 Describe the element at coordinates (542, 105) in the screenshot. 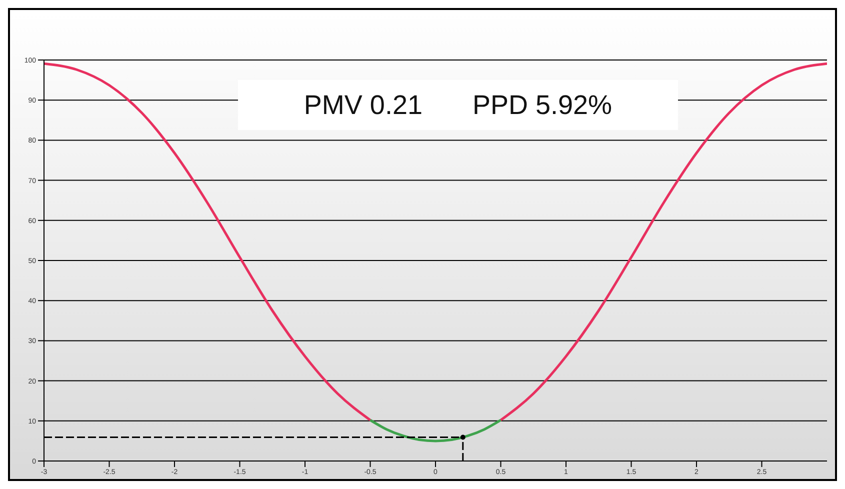

I see `annotation: PPD 5.92%` at that location.